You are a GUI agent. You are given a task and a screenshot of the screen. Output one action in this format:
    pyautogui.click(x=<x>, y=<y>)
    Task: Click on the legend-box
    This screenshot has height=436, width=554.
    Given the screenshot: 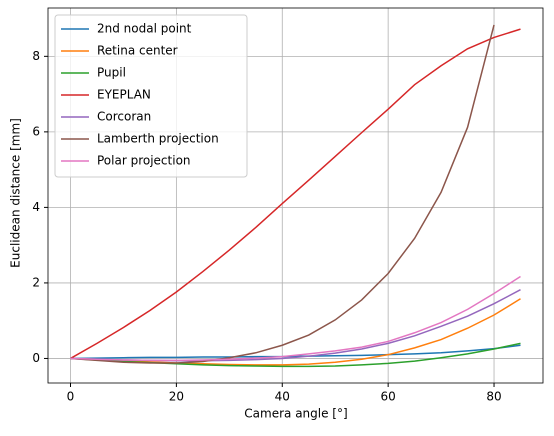 What is the action you would take?
    pyautogui.click(x=151, y=96)
    